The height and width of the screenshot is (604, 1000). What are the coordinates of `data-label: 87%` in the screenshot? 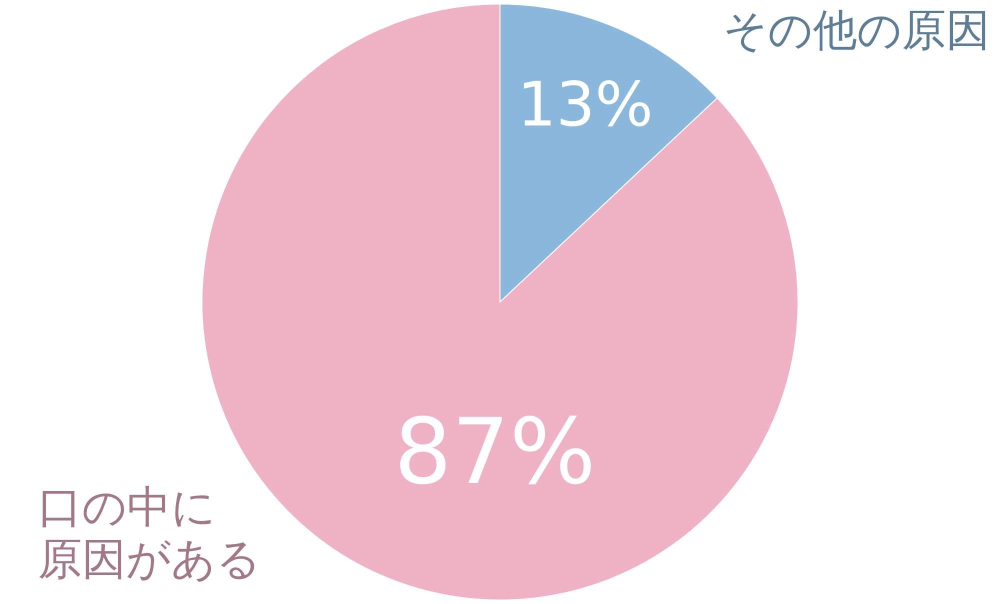 It's located at (495, 452).